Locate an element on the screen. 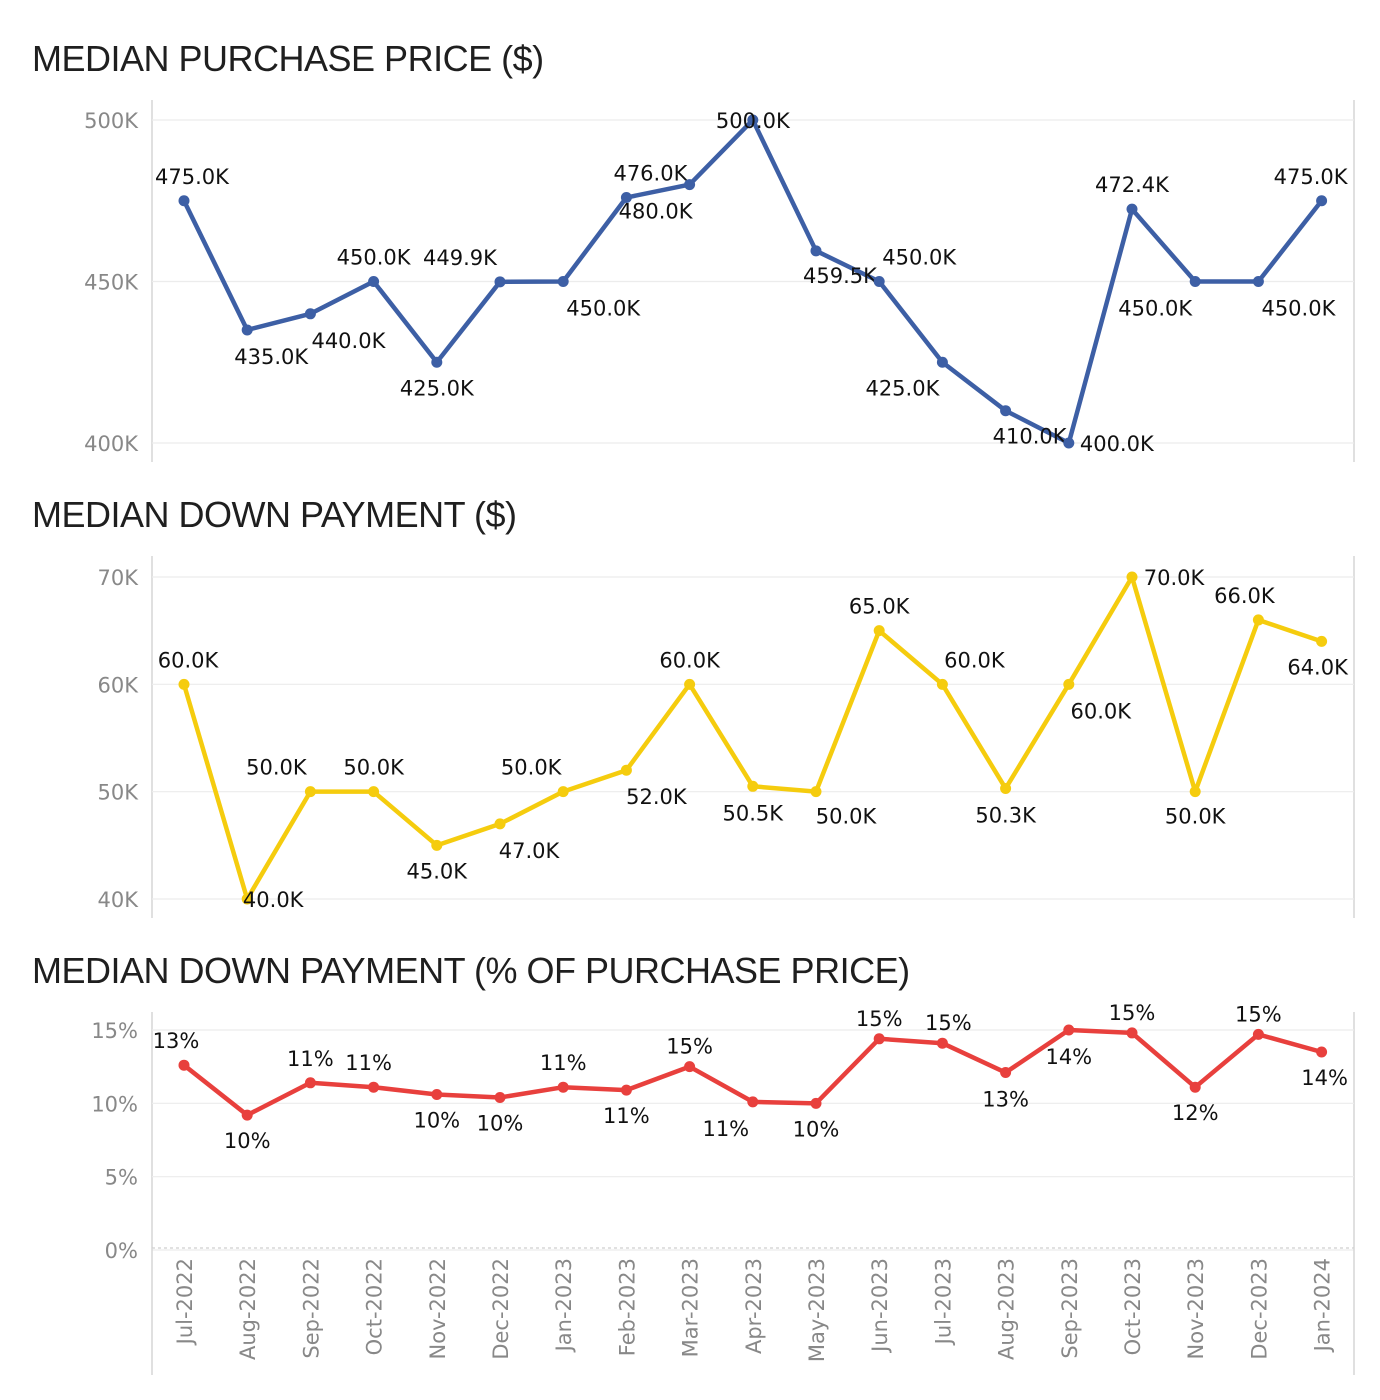 The image size is (1380, 1400). y-tick-label: 40K is located at coordinates (119, 900).